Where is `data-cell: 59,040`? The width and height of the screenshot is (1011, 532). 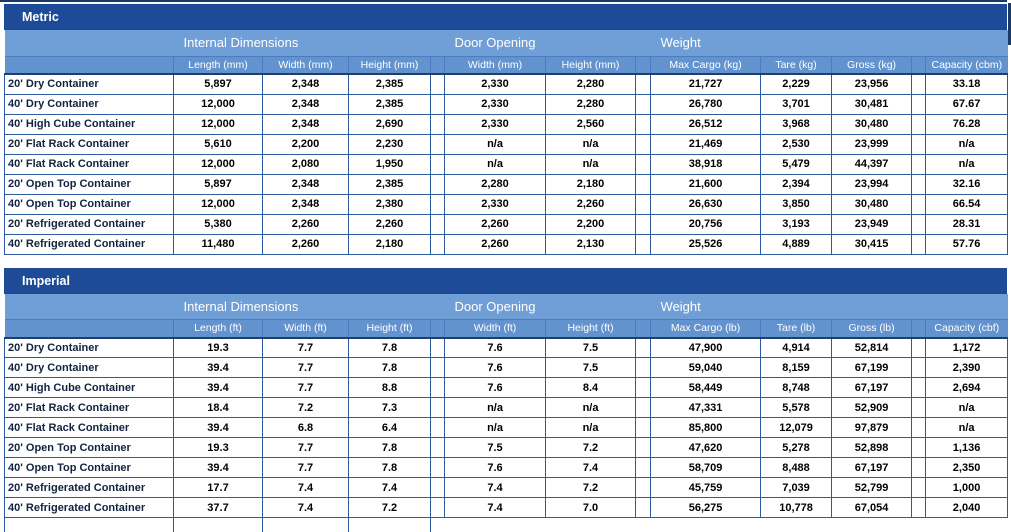
data-cell: 59,040 is located at coordinates (706, 367).